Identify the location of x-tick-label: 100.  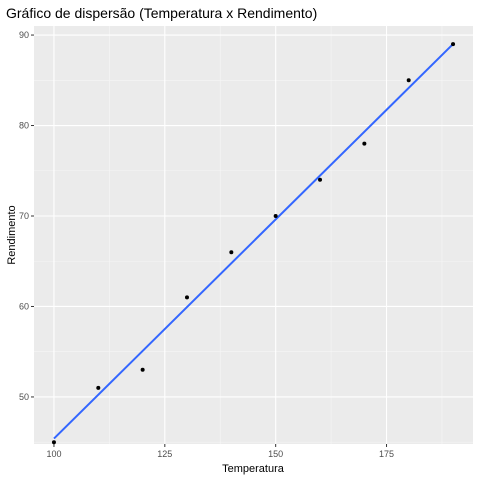
(53, 454).